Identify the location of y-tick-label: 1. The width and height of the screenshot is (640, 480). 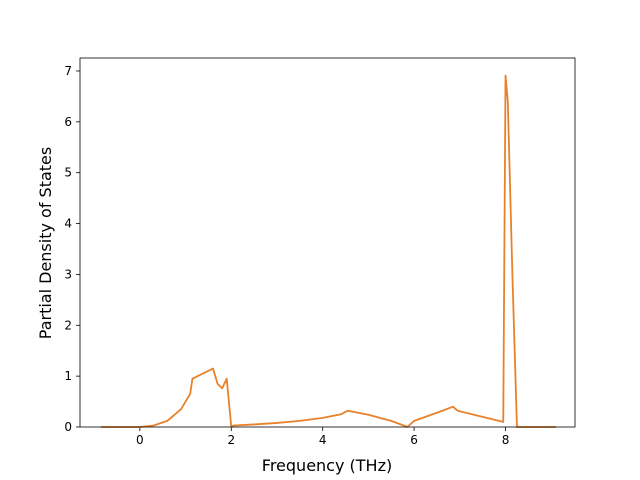
(68, 376).